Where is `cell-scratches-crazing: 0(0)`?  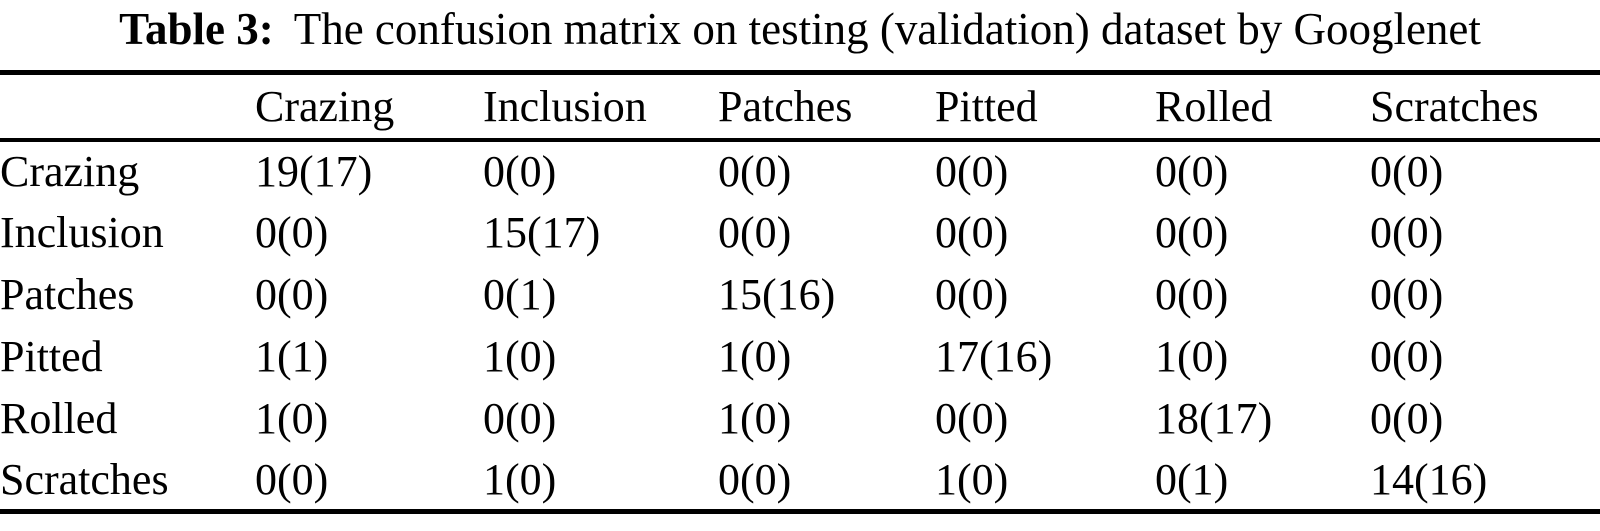 cell-scratches-crazing: 0(0) is located at coordinates (292, 479).